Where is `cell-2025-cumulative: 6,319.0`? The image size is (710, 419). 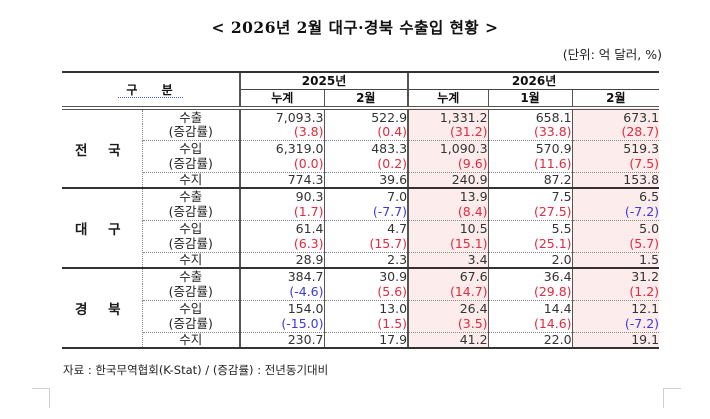
cell-2025-cumulative: 6,319.0 is located at coordinates (282, 147).